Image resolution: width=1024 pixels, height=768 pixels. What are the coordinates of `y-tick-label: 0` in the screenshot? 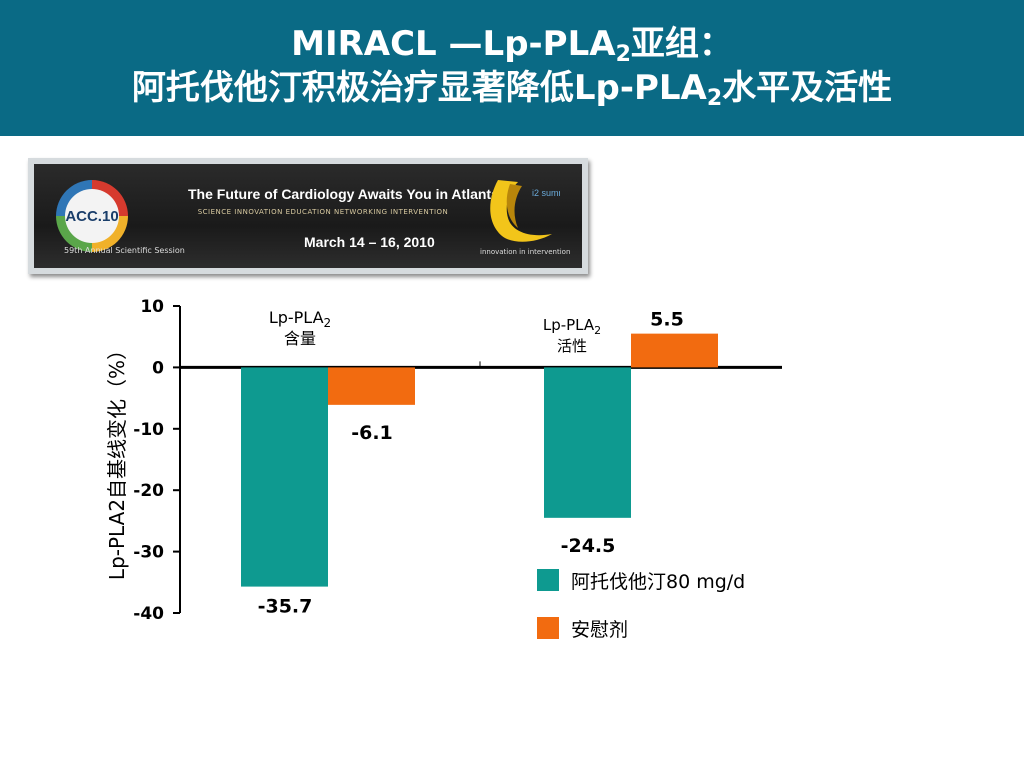 It's located at (158, 368).